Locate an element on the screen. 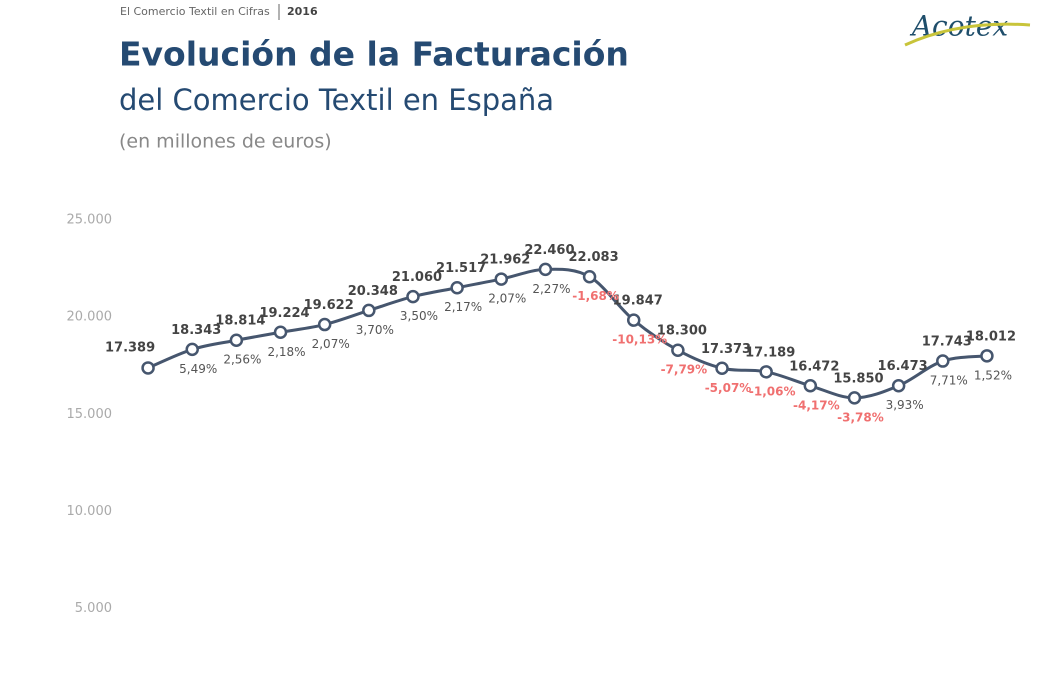 The image size is (1052, 675). value-label: 21.517 is located at coordinates (461, 268).